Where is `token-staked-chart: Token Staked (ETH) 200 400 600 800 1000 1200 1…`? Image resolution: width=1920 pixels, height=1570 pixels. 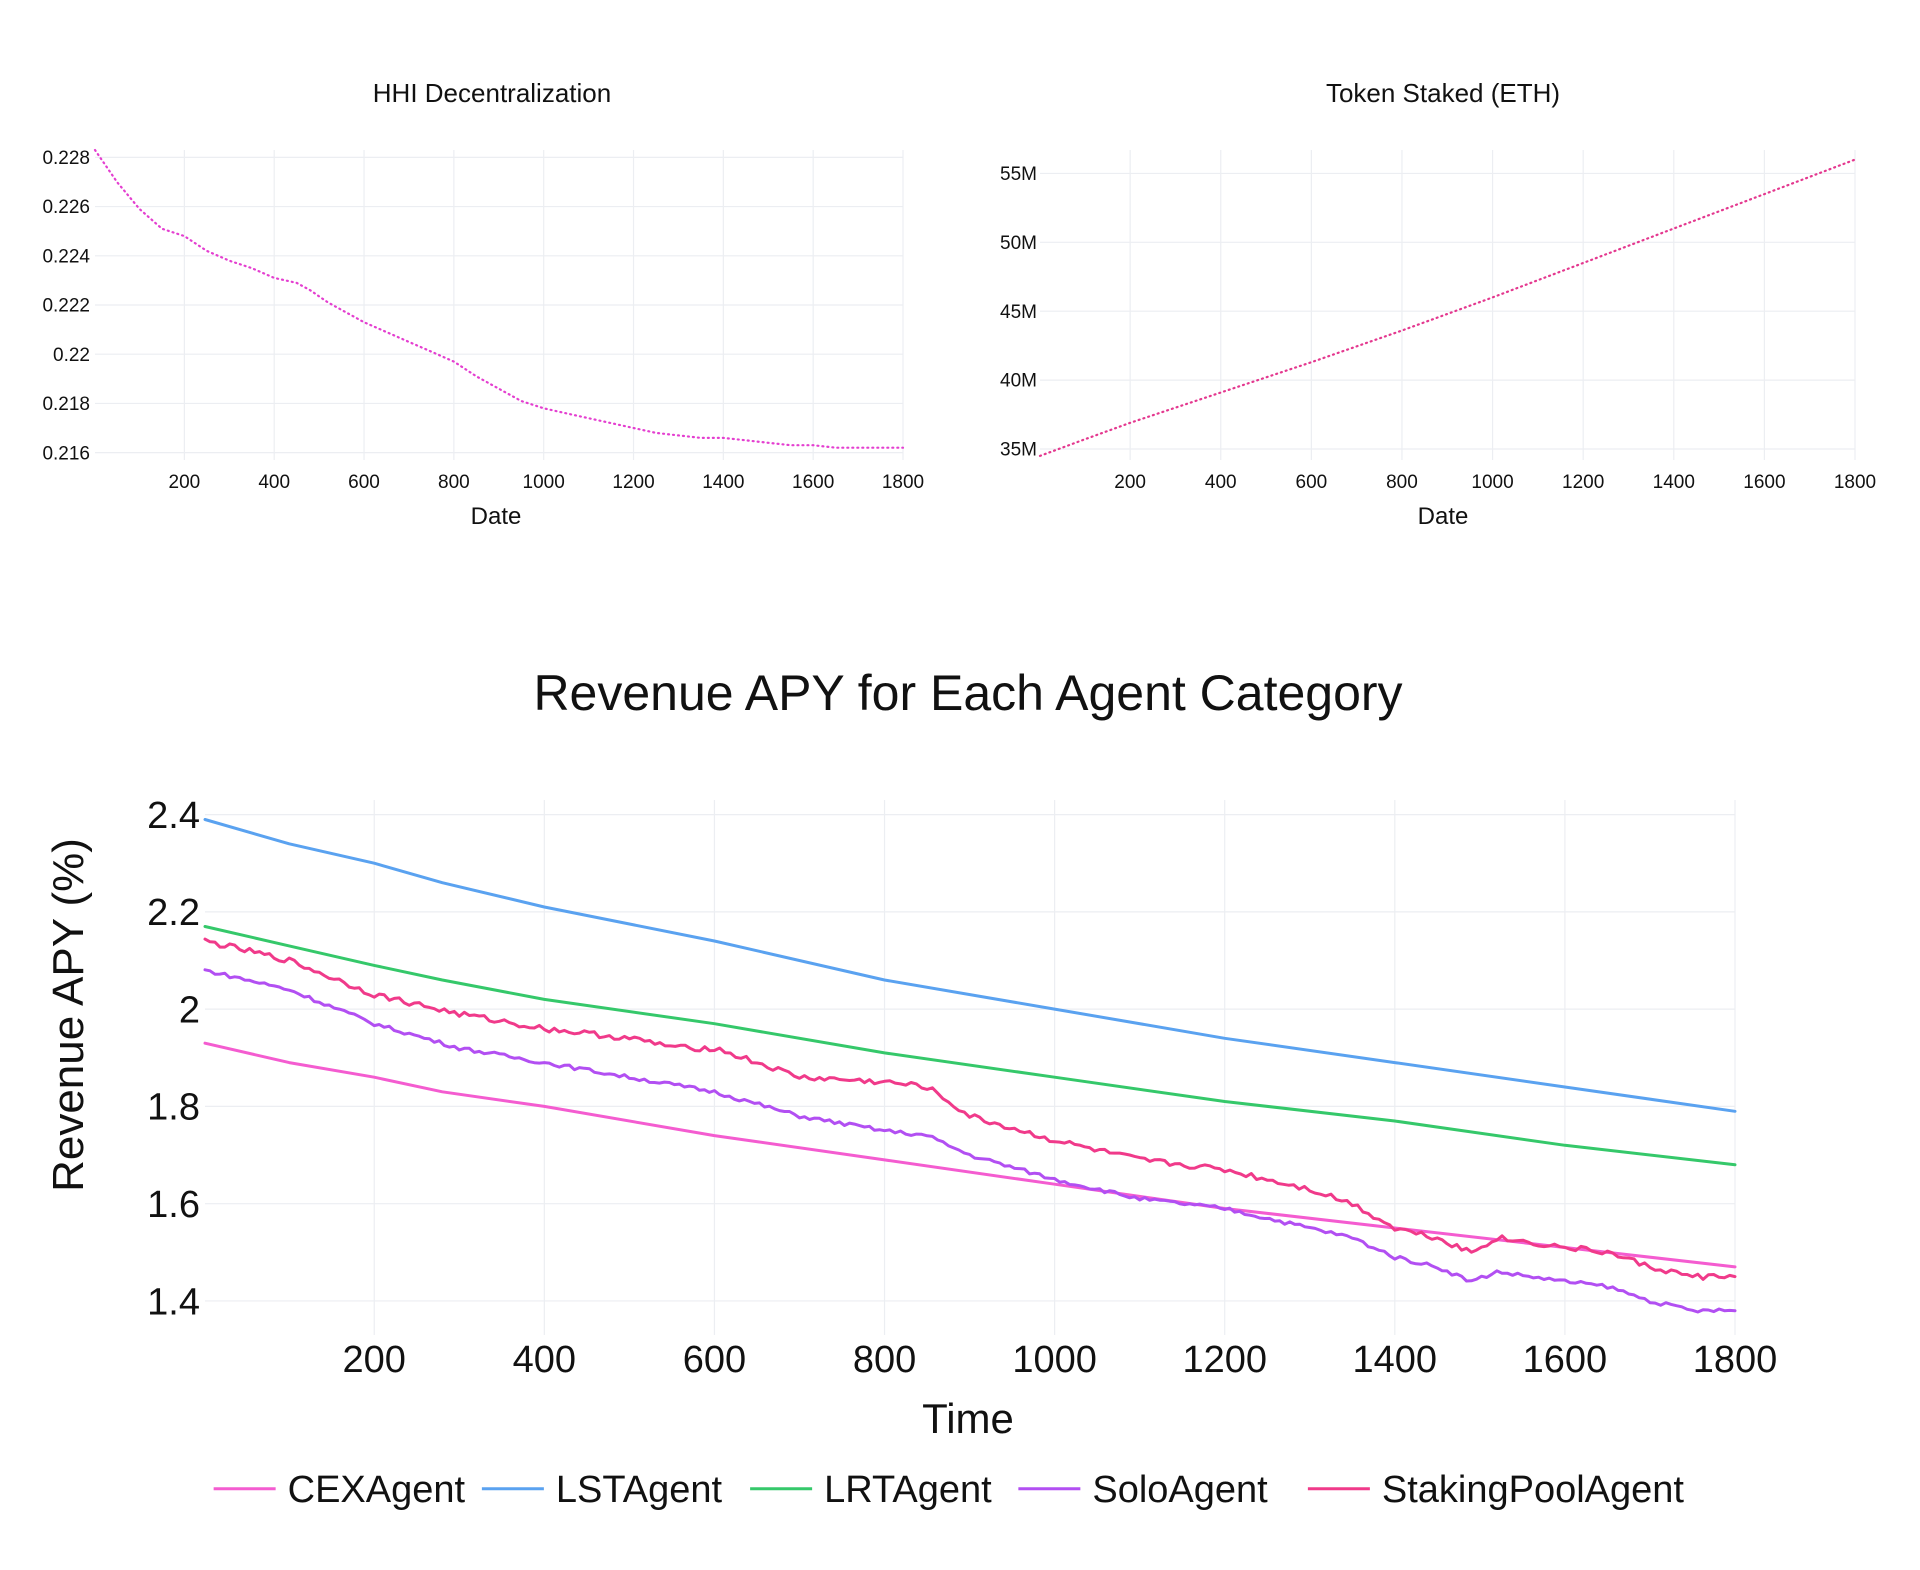
token-staked-chart: Token Staked (ETH) 200 400 600 800 1000 1200 1… is located at coordinates (1438, 304).